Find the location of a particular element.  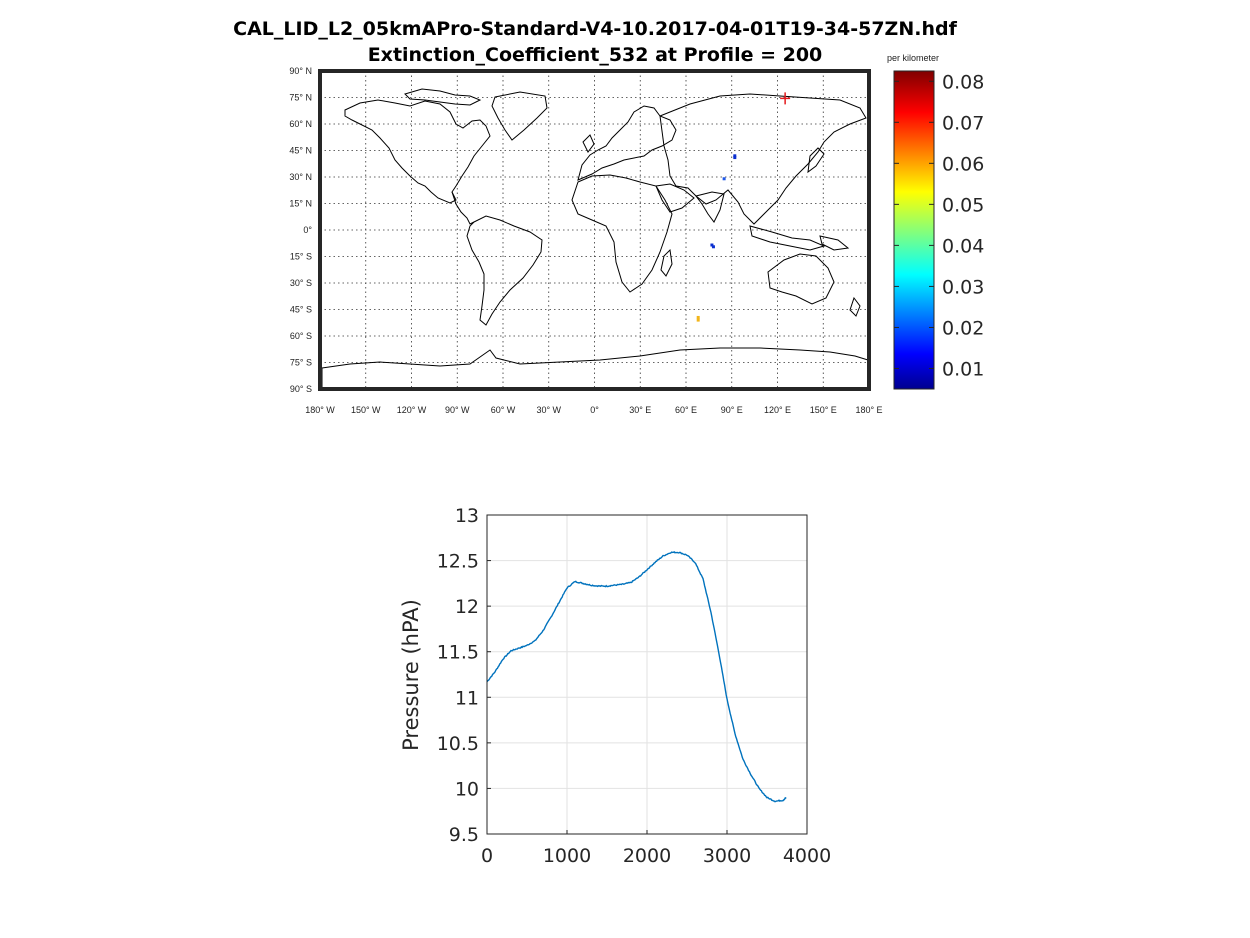

colorbar-tick-label: 0.05 is located at coordinates (963, 205).